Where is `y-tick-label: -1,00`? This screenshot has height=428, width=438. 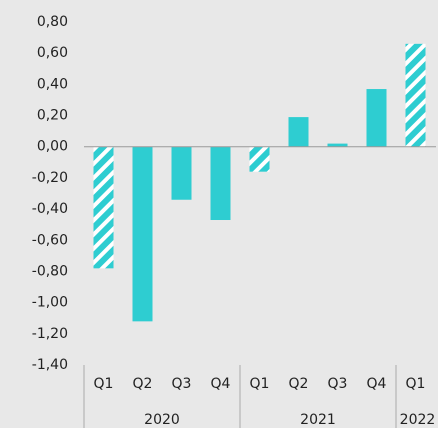
y-tick-label: -1,00 is located at coordinates (50, 303).